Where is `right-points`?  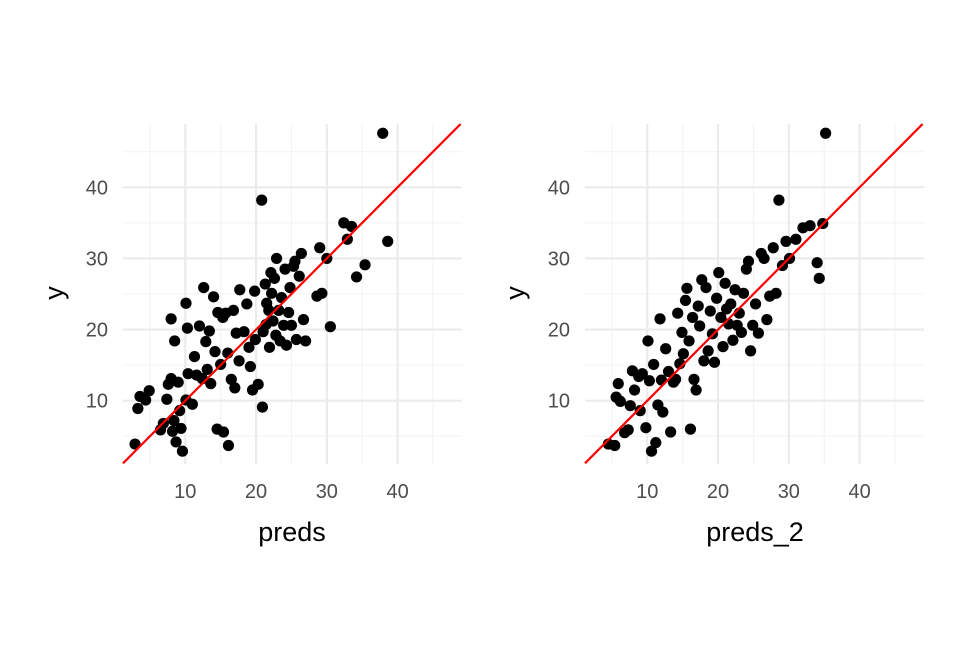
right-points is located at coordinates (717, 292).